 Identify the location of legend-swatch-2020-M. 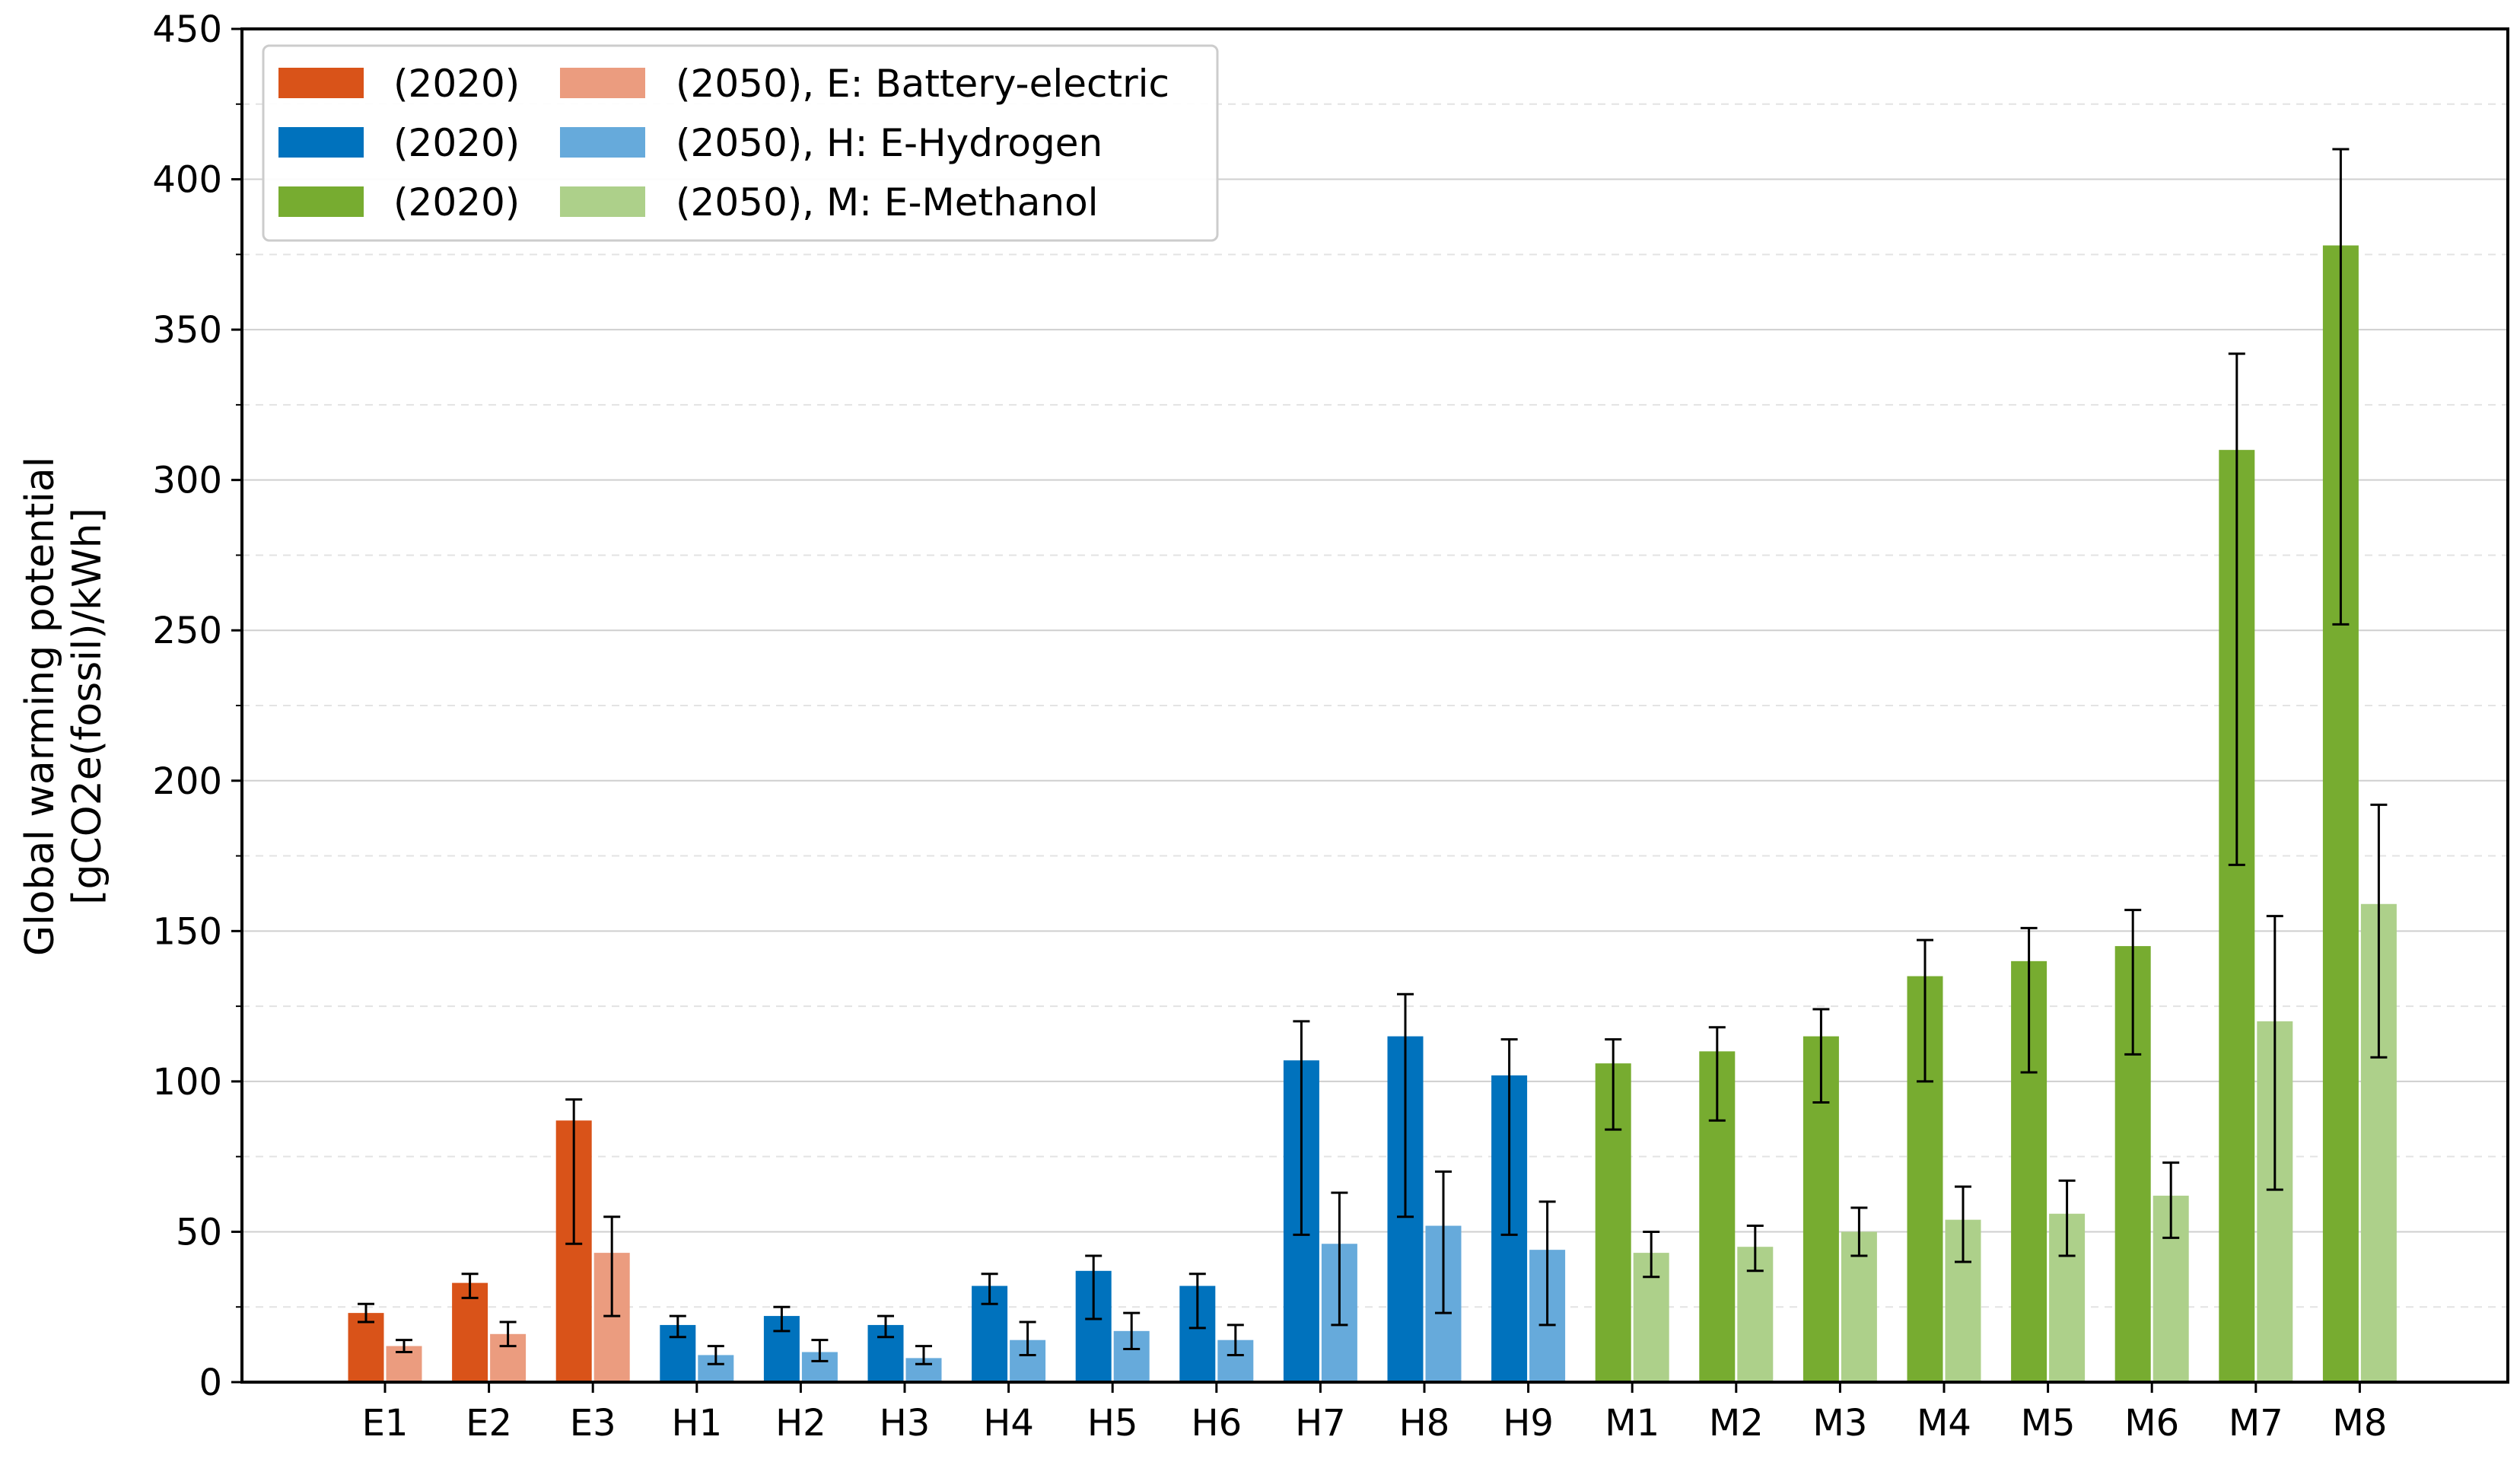
(321, 201).